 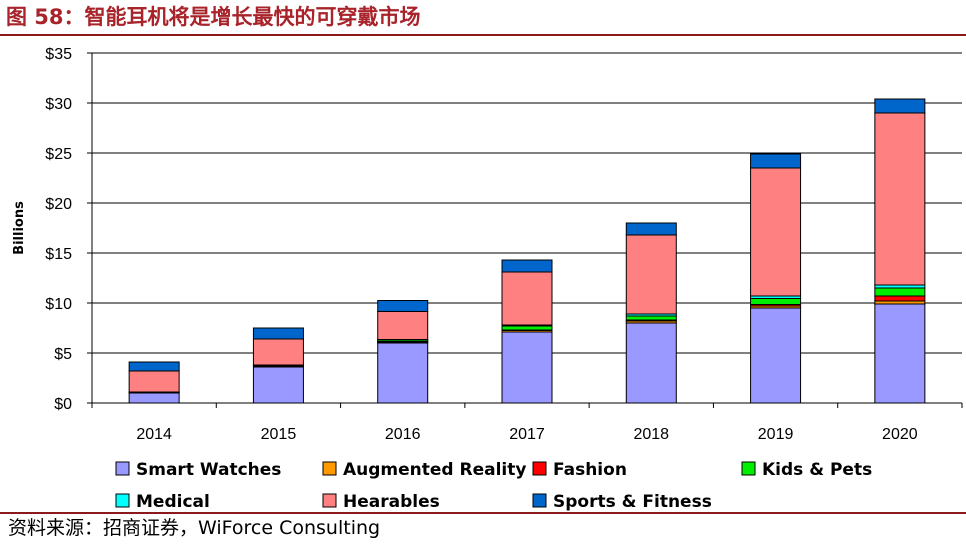 I want to click on bar-hearables-2019, so click(x=776, y=232).